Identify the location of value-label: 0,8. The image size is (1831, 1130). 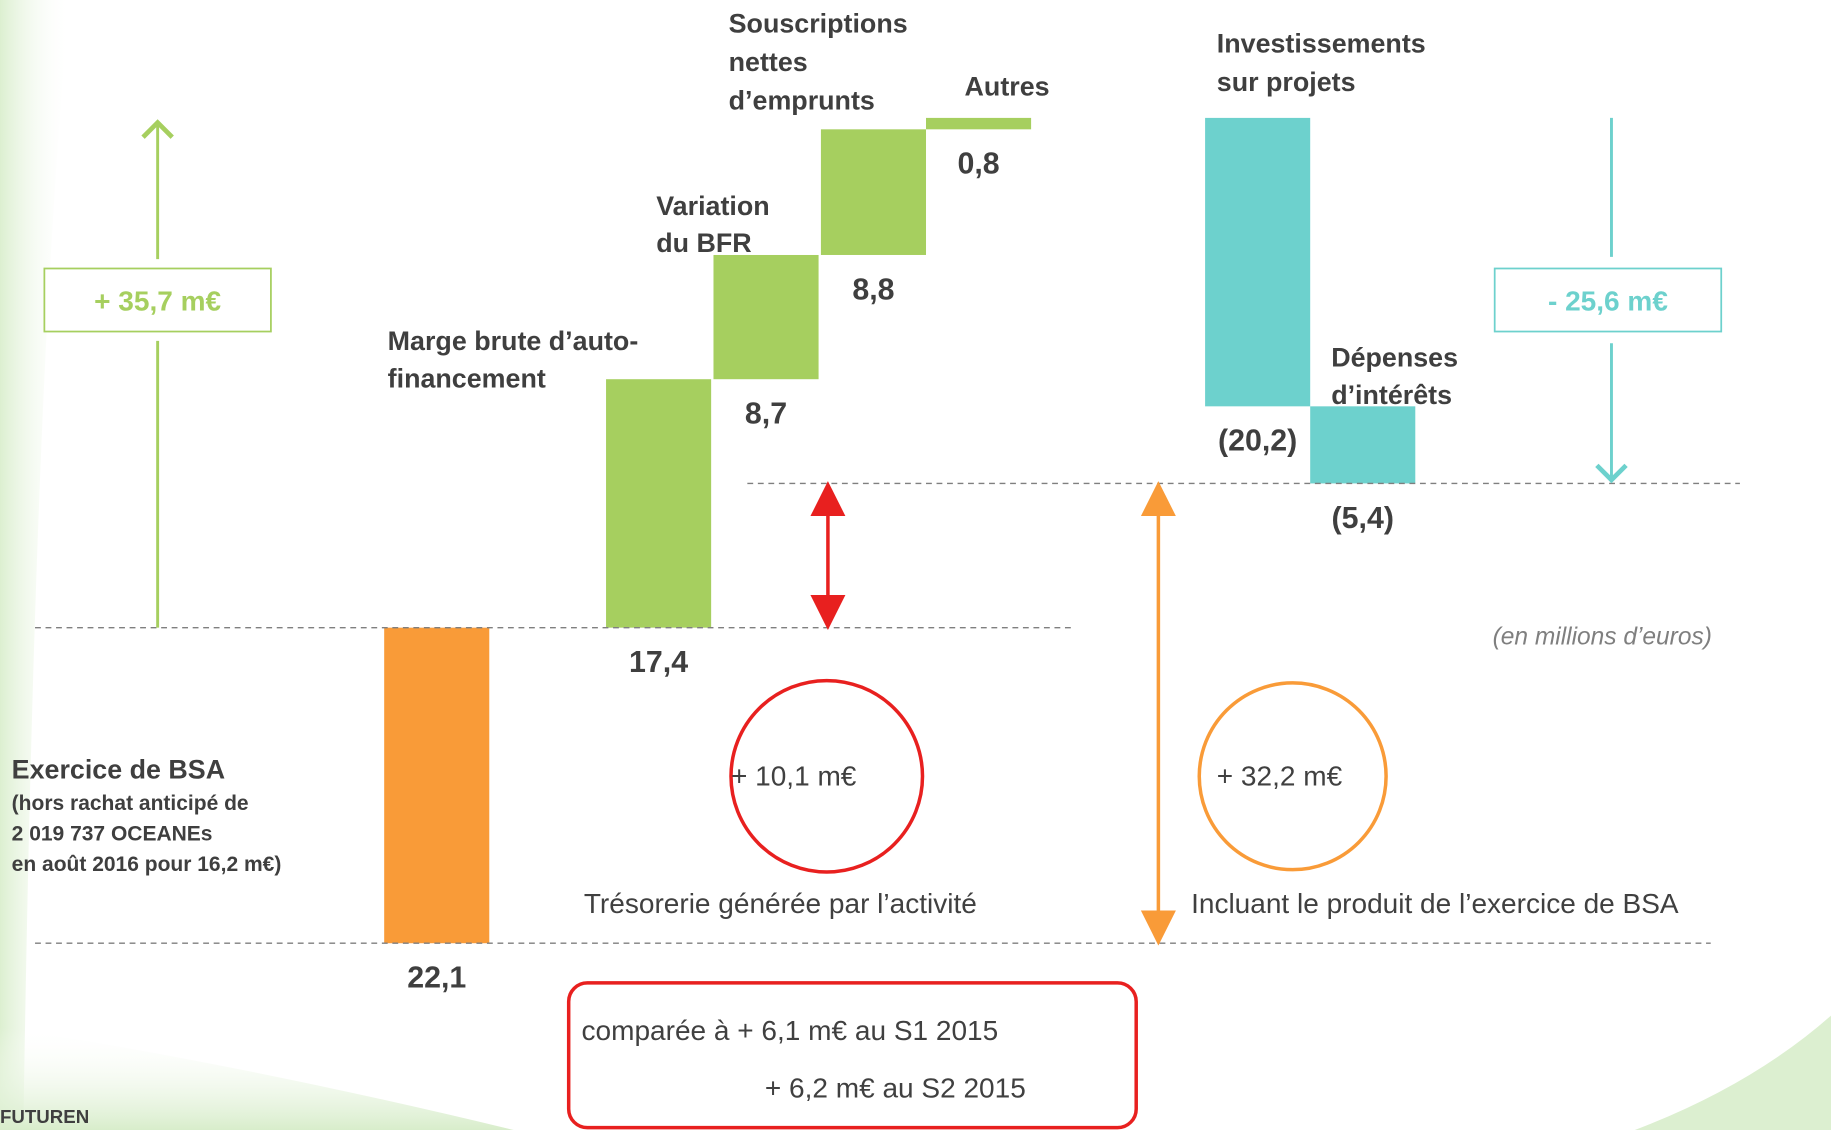
(978, 164).